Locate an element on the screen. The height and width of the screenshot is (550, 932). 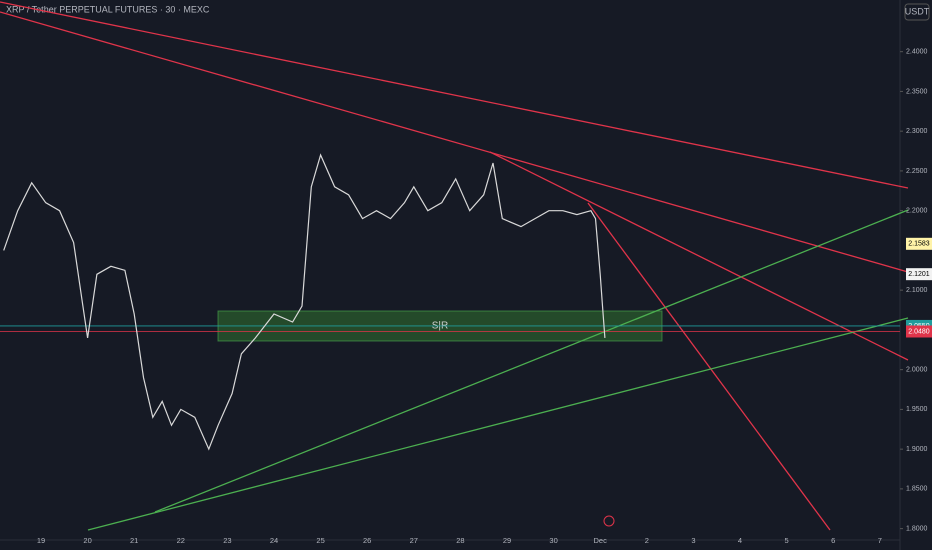
x-tick-label: 2 is located at coordinates (647, 540).